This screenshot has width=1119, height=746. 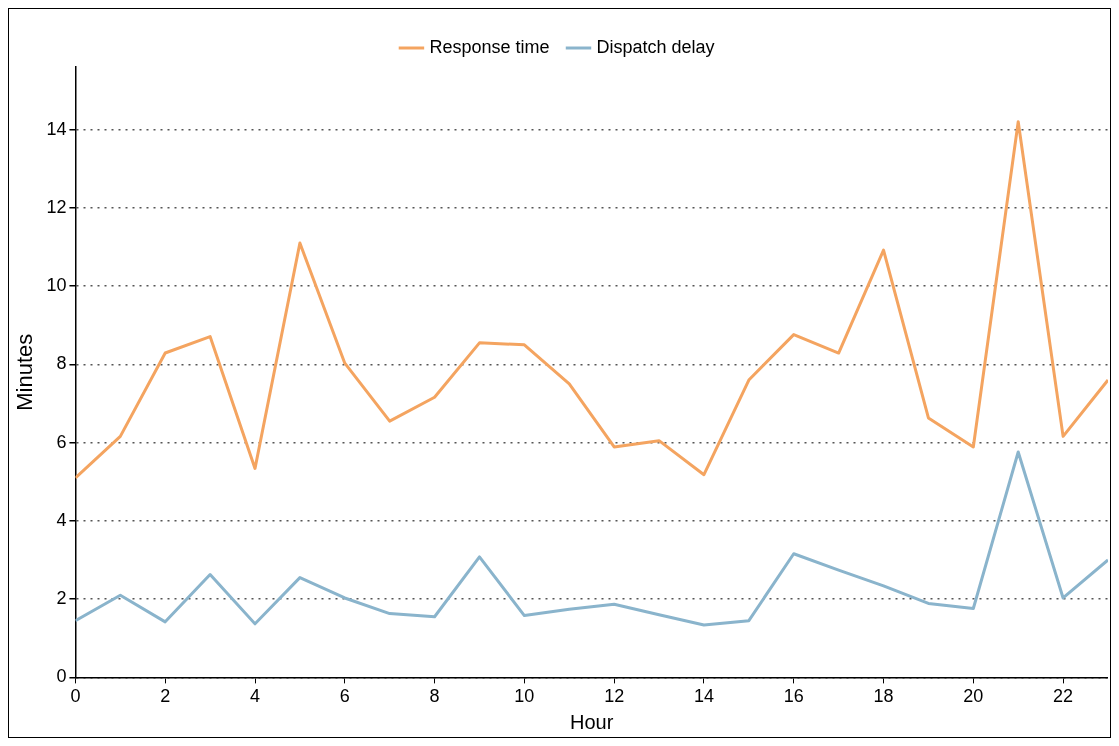 What do you see at coordinates (61, 676) in the screenshot?
I see `y-tick-label: 0` at bounding box center [61, 676].